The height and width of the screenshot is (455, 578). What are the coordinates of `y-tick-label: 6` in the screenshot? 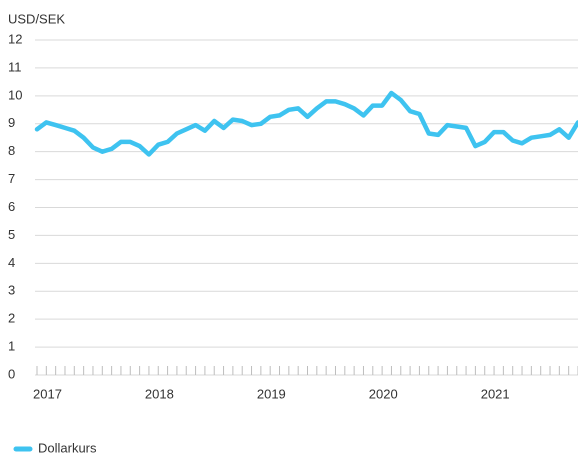 It's located at (11, 206).